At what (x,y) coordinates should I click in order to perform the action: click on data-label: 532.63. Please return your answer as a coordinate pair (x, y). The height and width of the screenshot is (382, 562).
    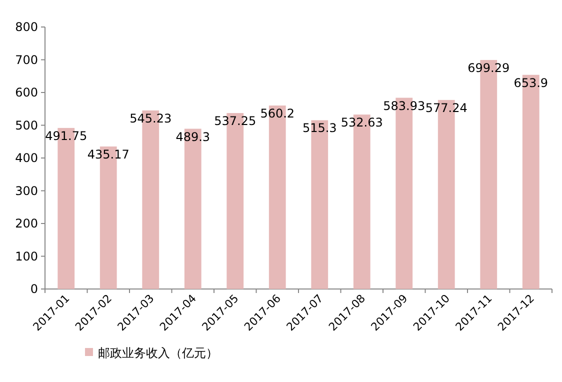
    Looking at the image, I should click on (361, 123).